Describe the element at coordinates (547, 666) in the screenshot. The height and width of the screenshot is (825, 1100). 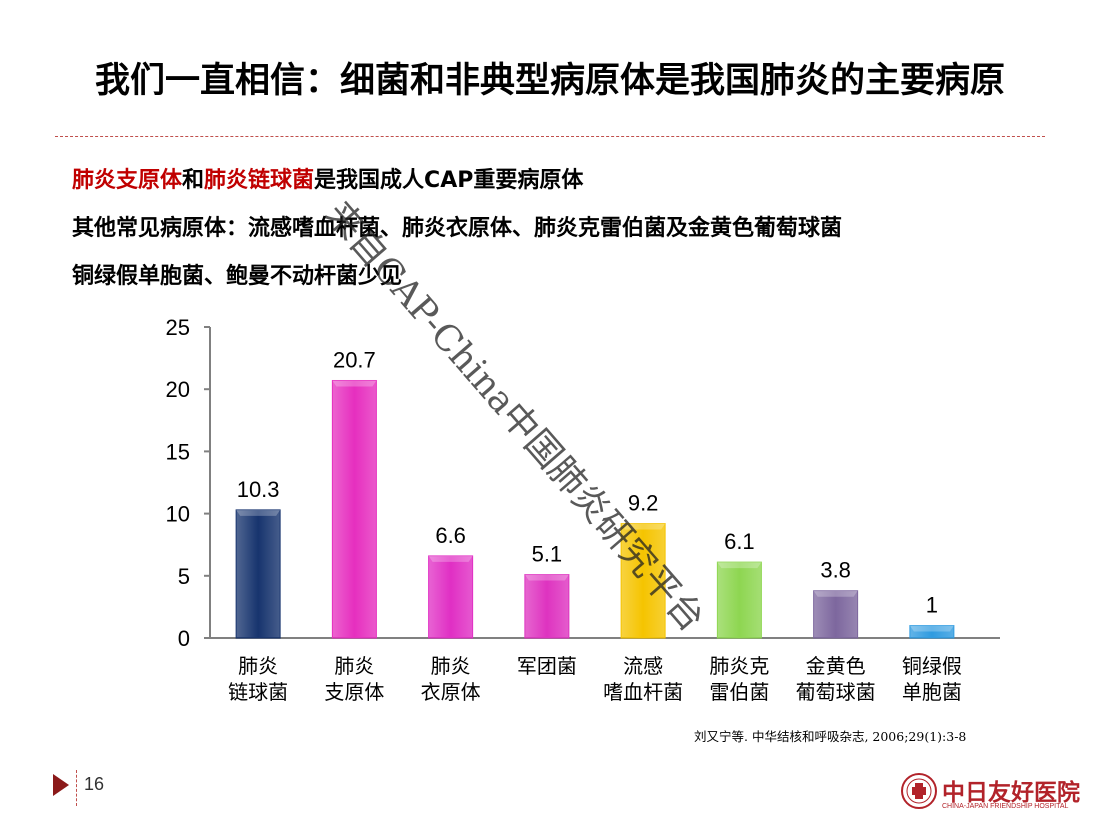
I see `x-category-label: 军团菌` at that location.